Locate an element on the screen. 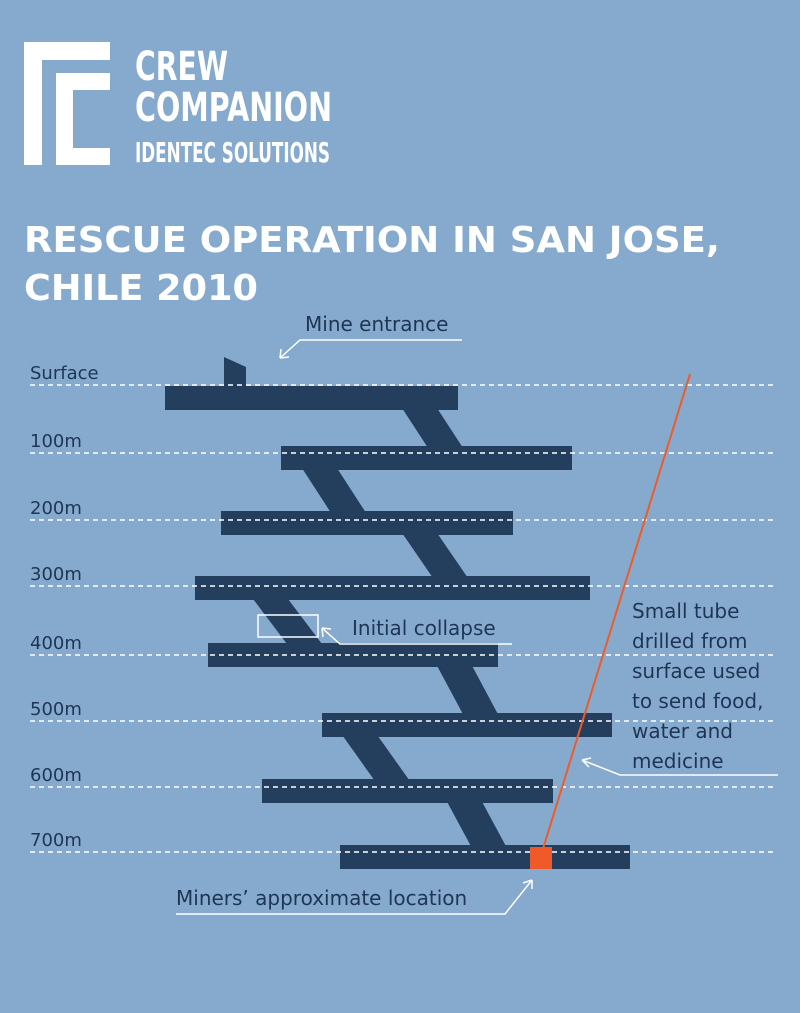 This screenshot has height=1013, width=800. depth-label: 400m is located at coordinates (56, 643).